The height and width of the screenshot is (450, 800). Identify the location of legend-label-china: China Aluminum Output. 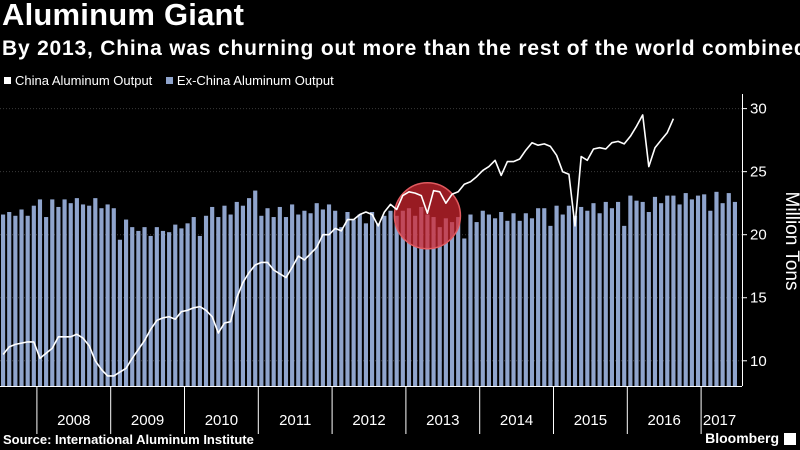
(84, 80).